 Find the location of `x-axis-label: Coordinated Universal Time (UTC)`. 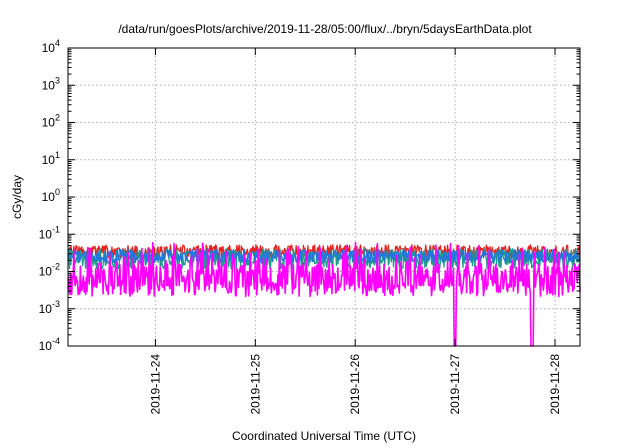

x-axis-label: Coordinated Universal Time (UTC) is located at coordinates (324, 436).